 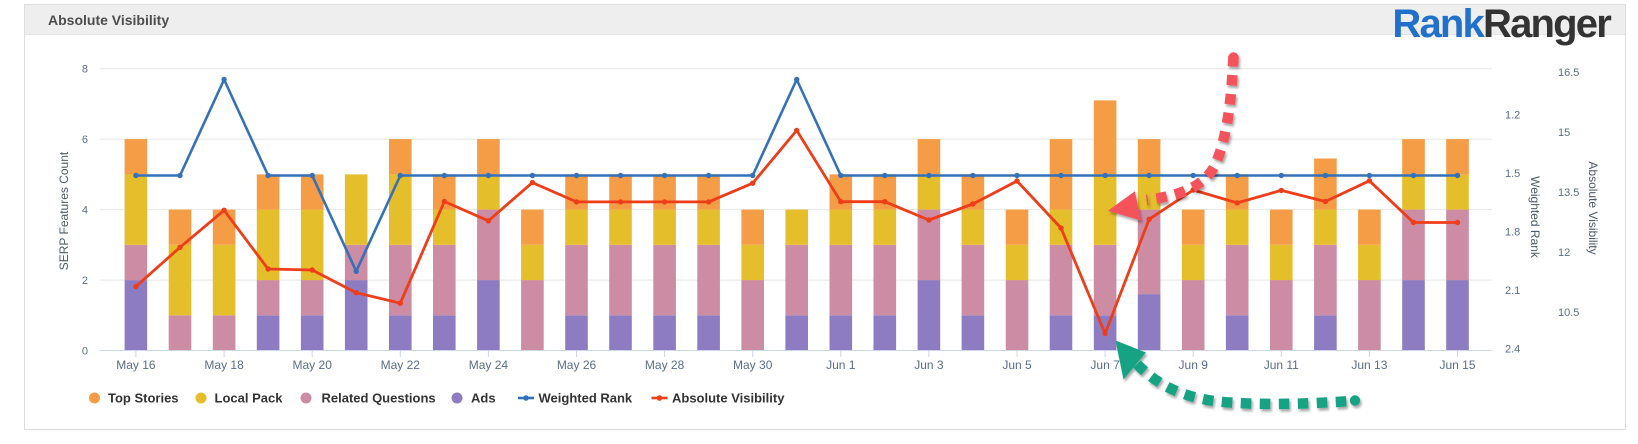 What do you see at coordinates (841, 365) in the screenshot?
I see `svg-text: Jun 1` at bounding box center [841, 365].